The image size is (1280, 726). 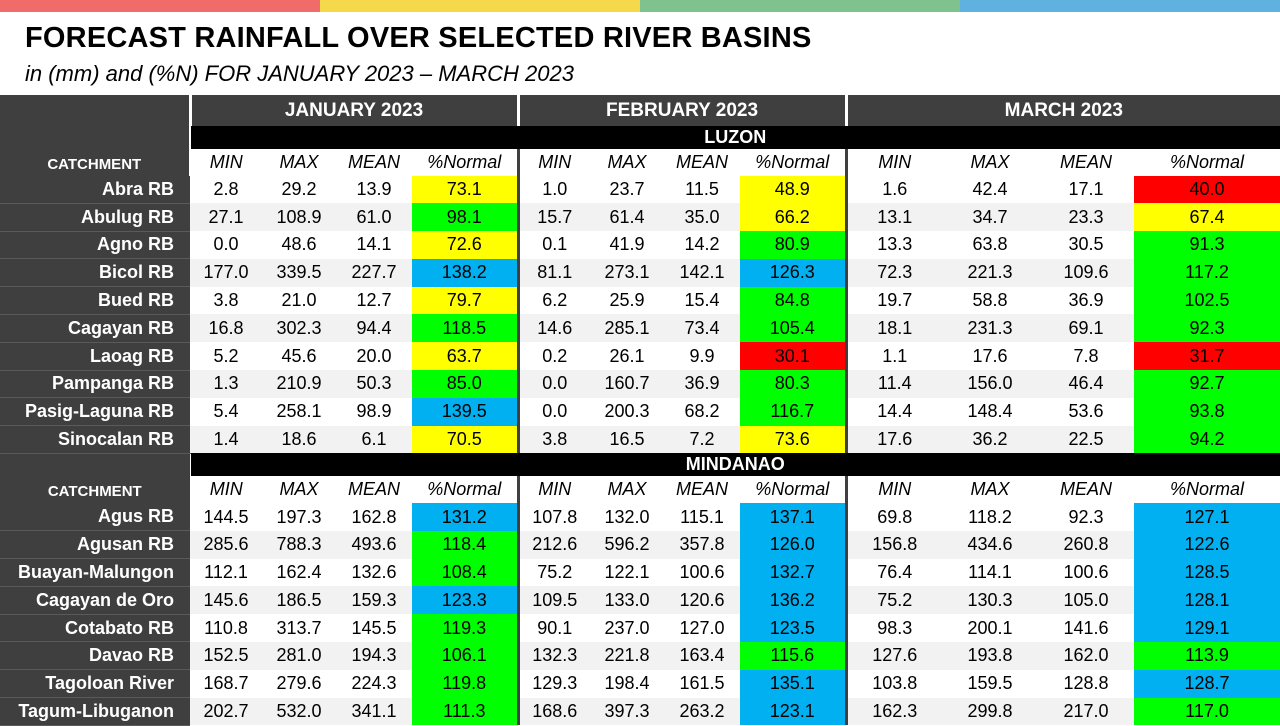 I want to click on value-cell: 397.3, so click(x=627, y=711).